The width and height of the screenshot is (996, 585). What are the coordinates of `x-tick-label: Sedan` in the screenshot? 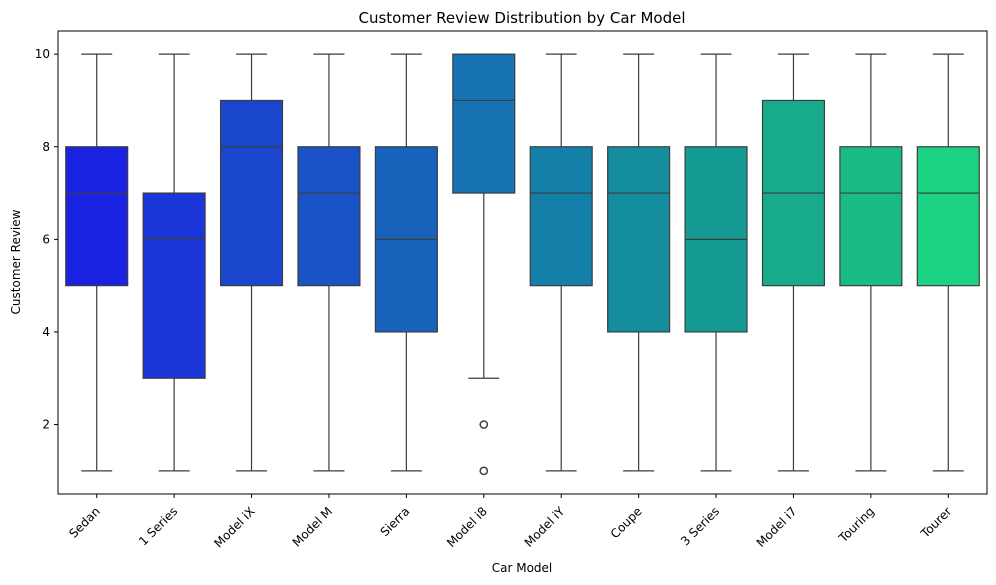 It's located at (84, 522).